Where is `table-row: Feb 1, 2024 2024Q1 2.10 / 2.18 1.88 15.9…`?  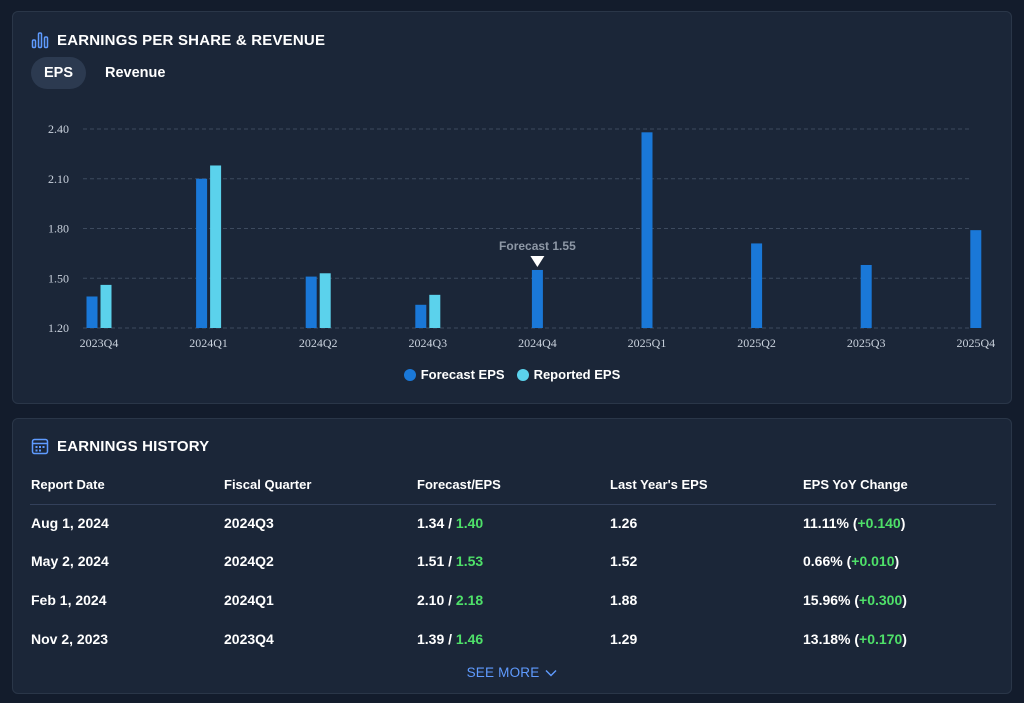
table-row: Feb 1, 2024 2024Q1 2.10 / 2.18 1.88 15.9… is located at coordinates (513, 599).